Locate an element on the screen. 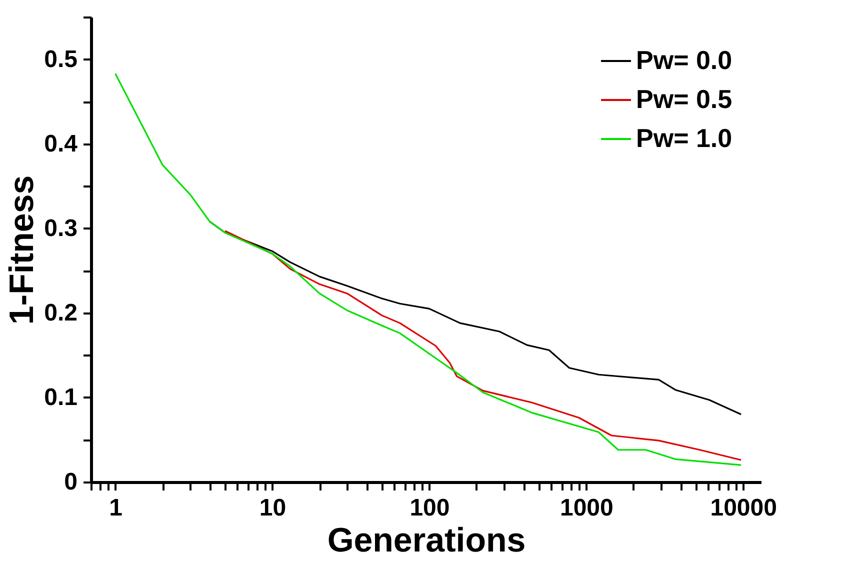  x-tick-label: 1000 is located at coordinates (587, 508).